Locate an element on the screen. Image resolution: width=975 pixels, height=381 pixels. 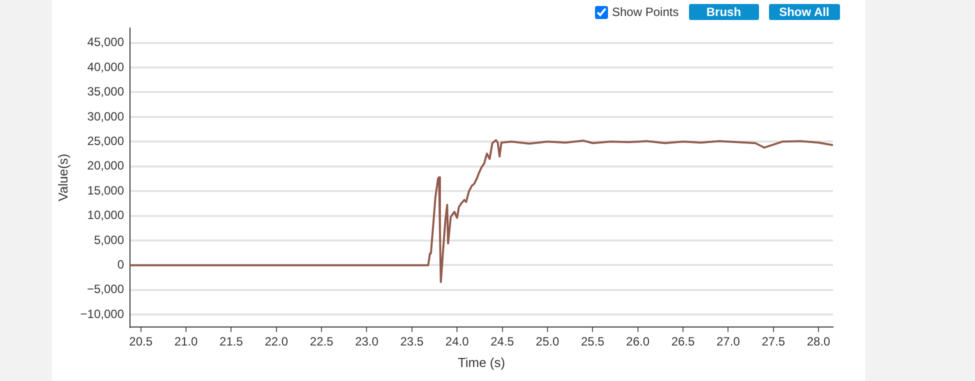
y-tick-label: −10,000 is located at coordinates (102, 313).